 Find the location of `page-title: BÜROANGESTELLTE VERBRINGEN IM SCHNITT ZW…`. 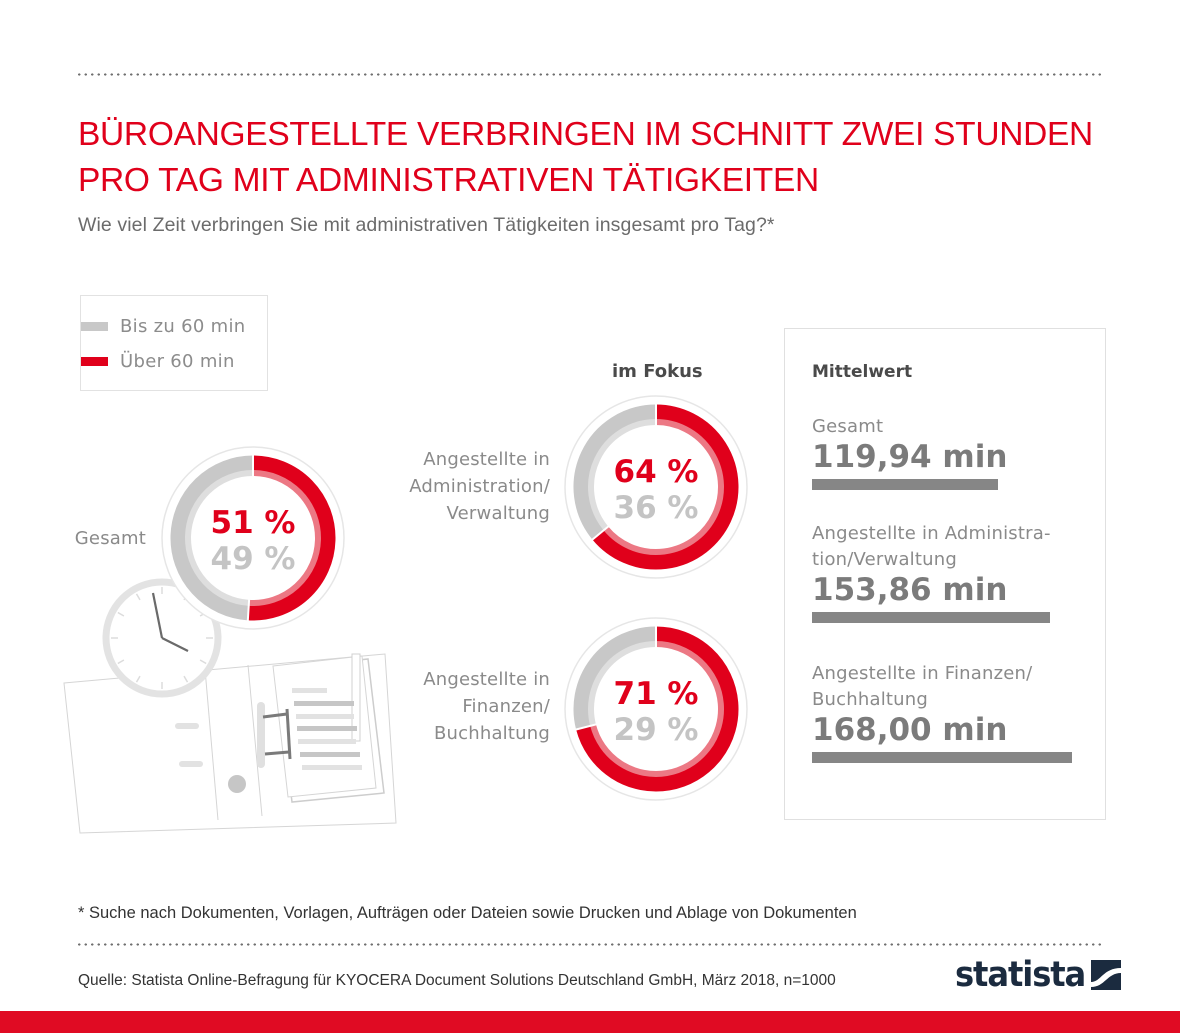

page-title: BÜROANGESTELLTE VERBRINGEN IM SCHNITT ZW… is located at coordinates (598, 158).